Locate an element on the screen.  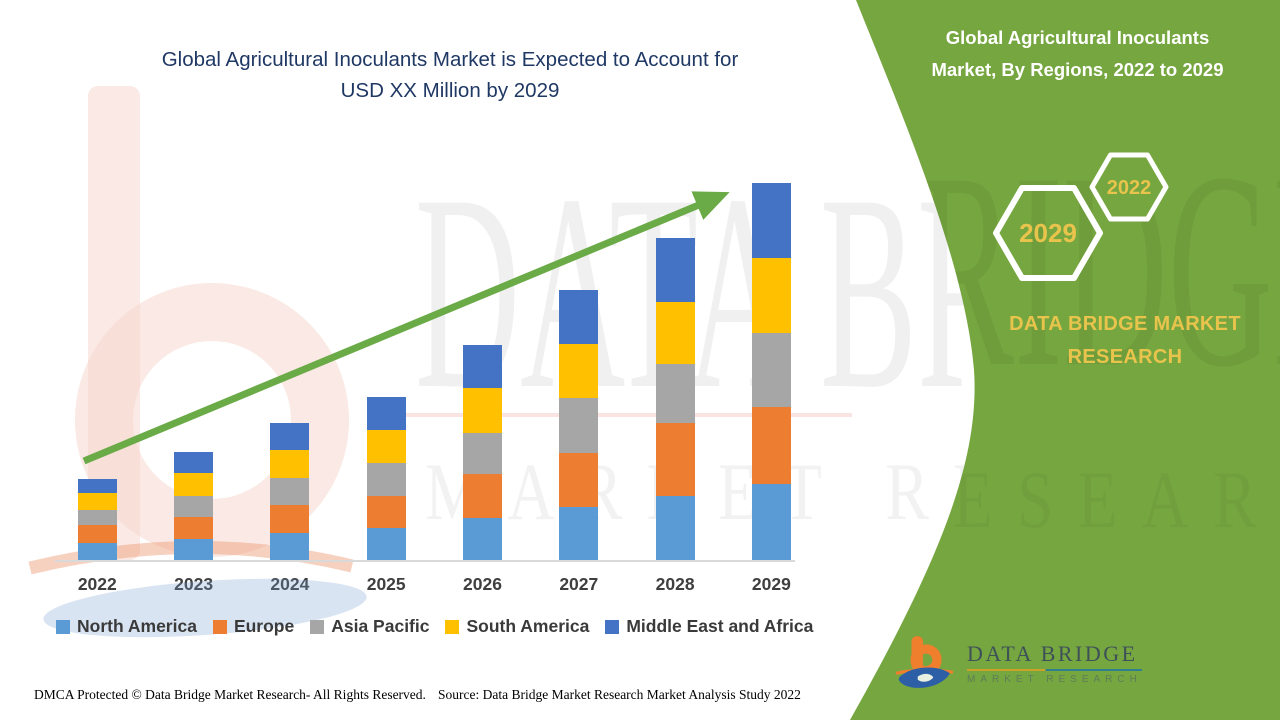
legend-item-europe: Europe is located at coordinates (253, 626).